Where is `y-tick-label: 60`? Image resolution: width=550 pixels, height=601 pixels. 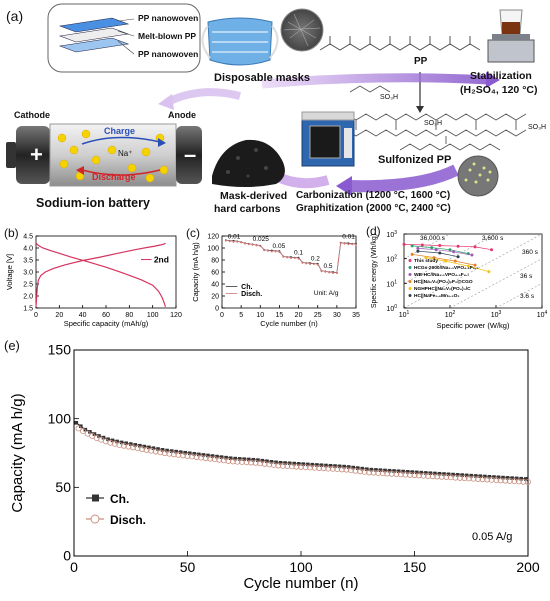
y-tick-label: 60 is located at coordinates (215, 272).